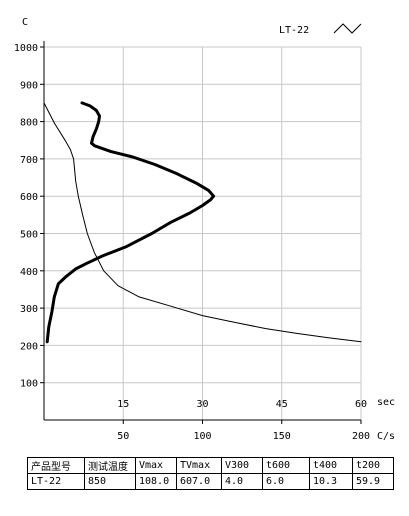 Image resolution: width=409 pixels, height=516 pixels. Describe the element at coordinates (286, 481) in the screenshot. I see `cell-t600: 6.0` at that location.